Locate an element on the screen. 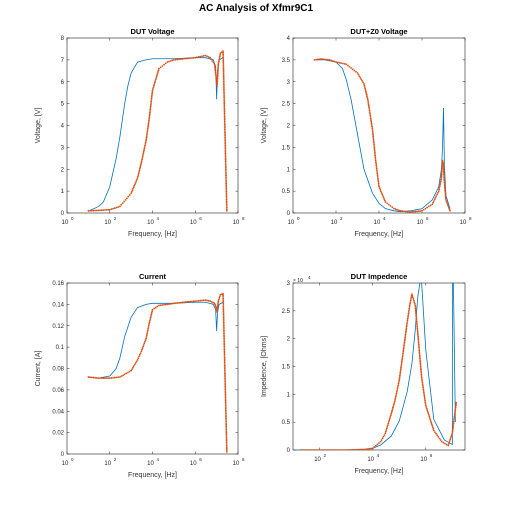  y-multiplier-exponent: 4 is located at coordinates (309, 277).